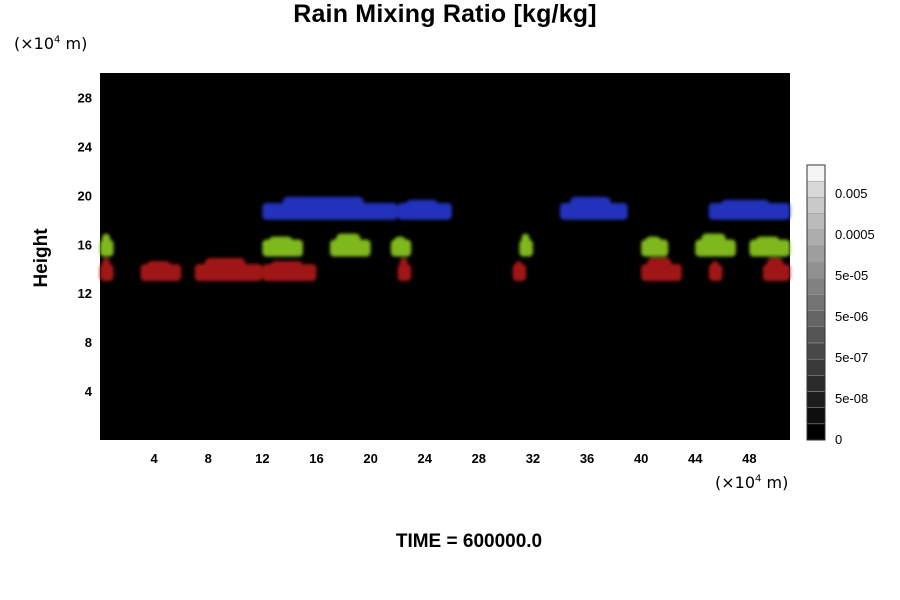 The width and height of the screenshot is (900, 600). Describe the element at coordinates (400, 244) in the screenshot. I see `region-1-blob-3-top` at that location.